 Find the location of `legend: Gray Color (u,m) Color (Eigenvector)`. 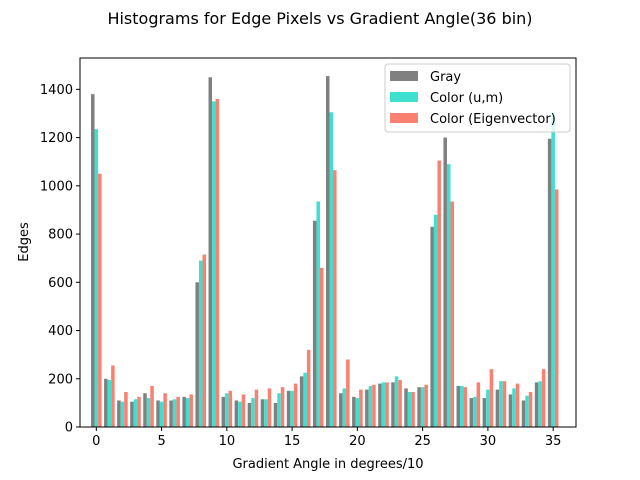

legend: Gray Color (u,m) Color (Eigenvector) is located at coordinates (477, 98).